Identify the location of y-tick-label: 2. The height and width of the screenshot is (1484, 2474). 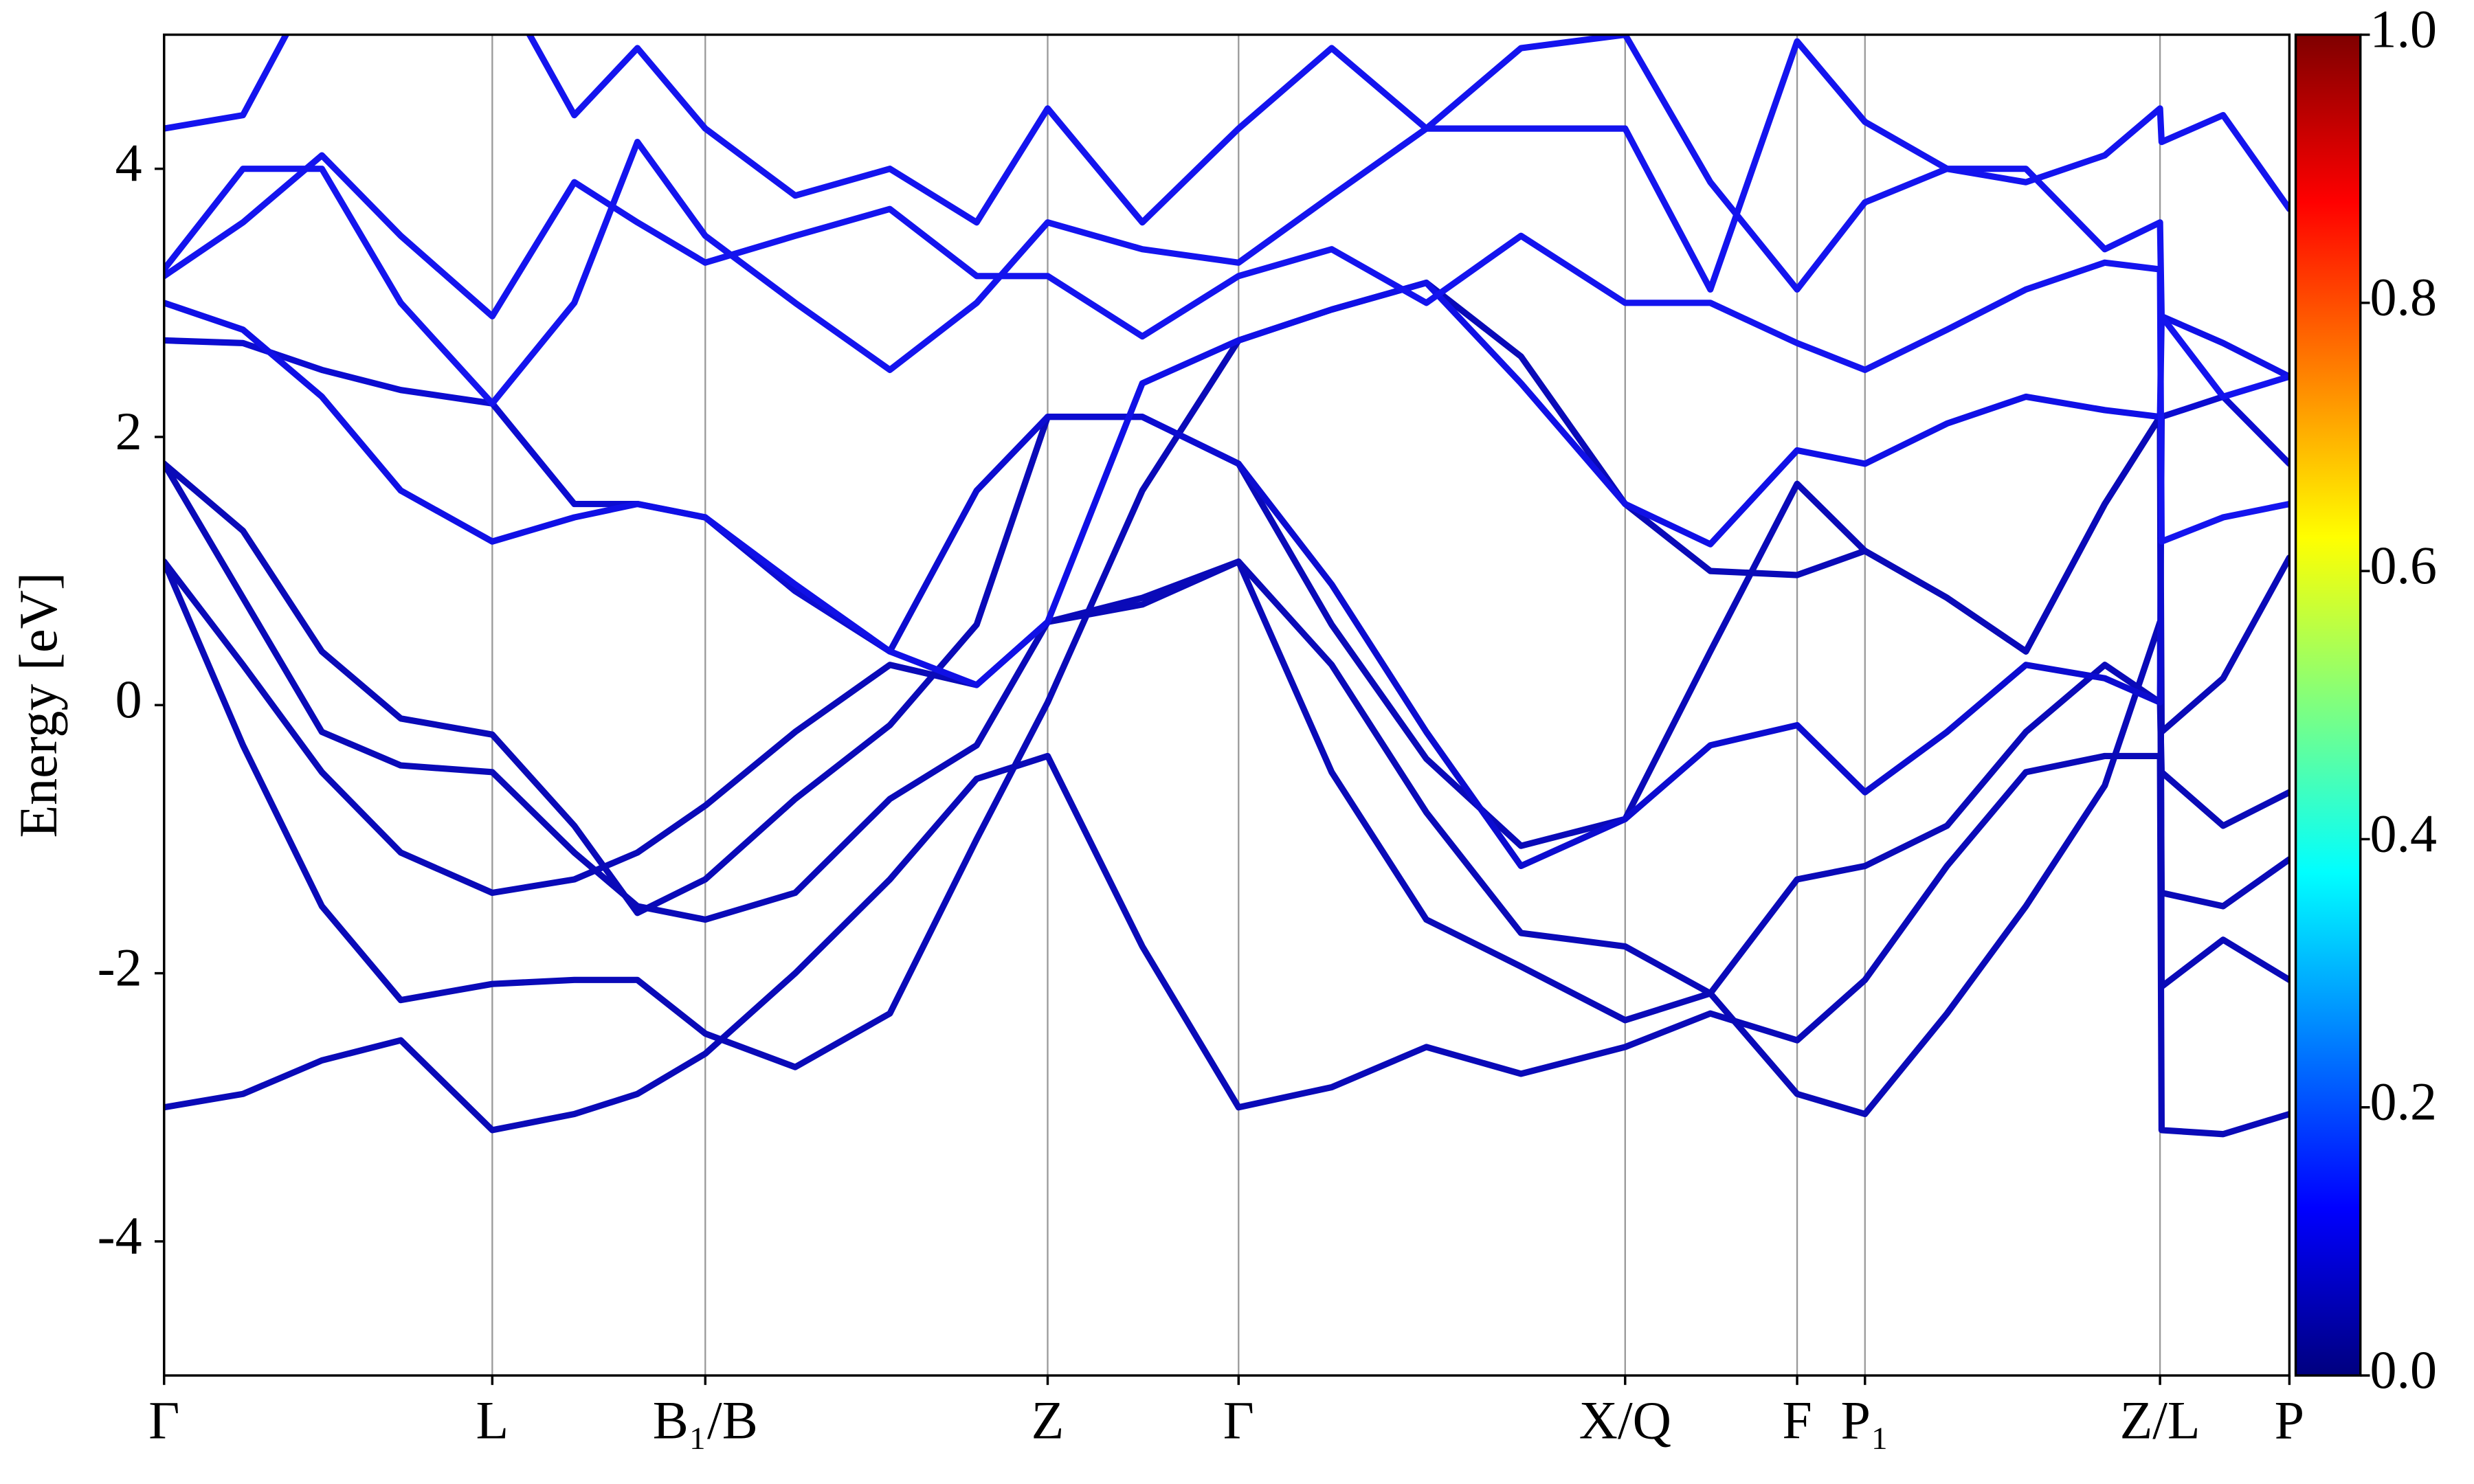
(128, 431).